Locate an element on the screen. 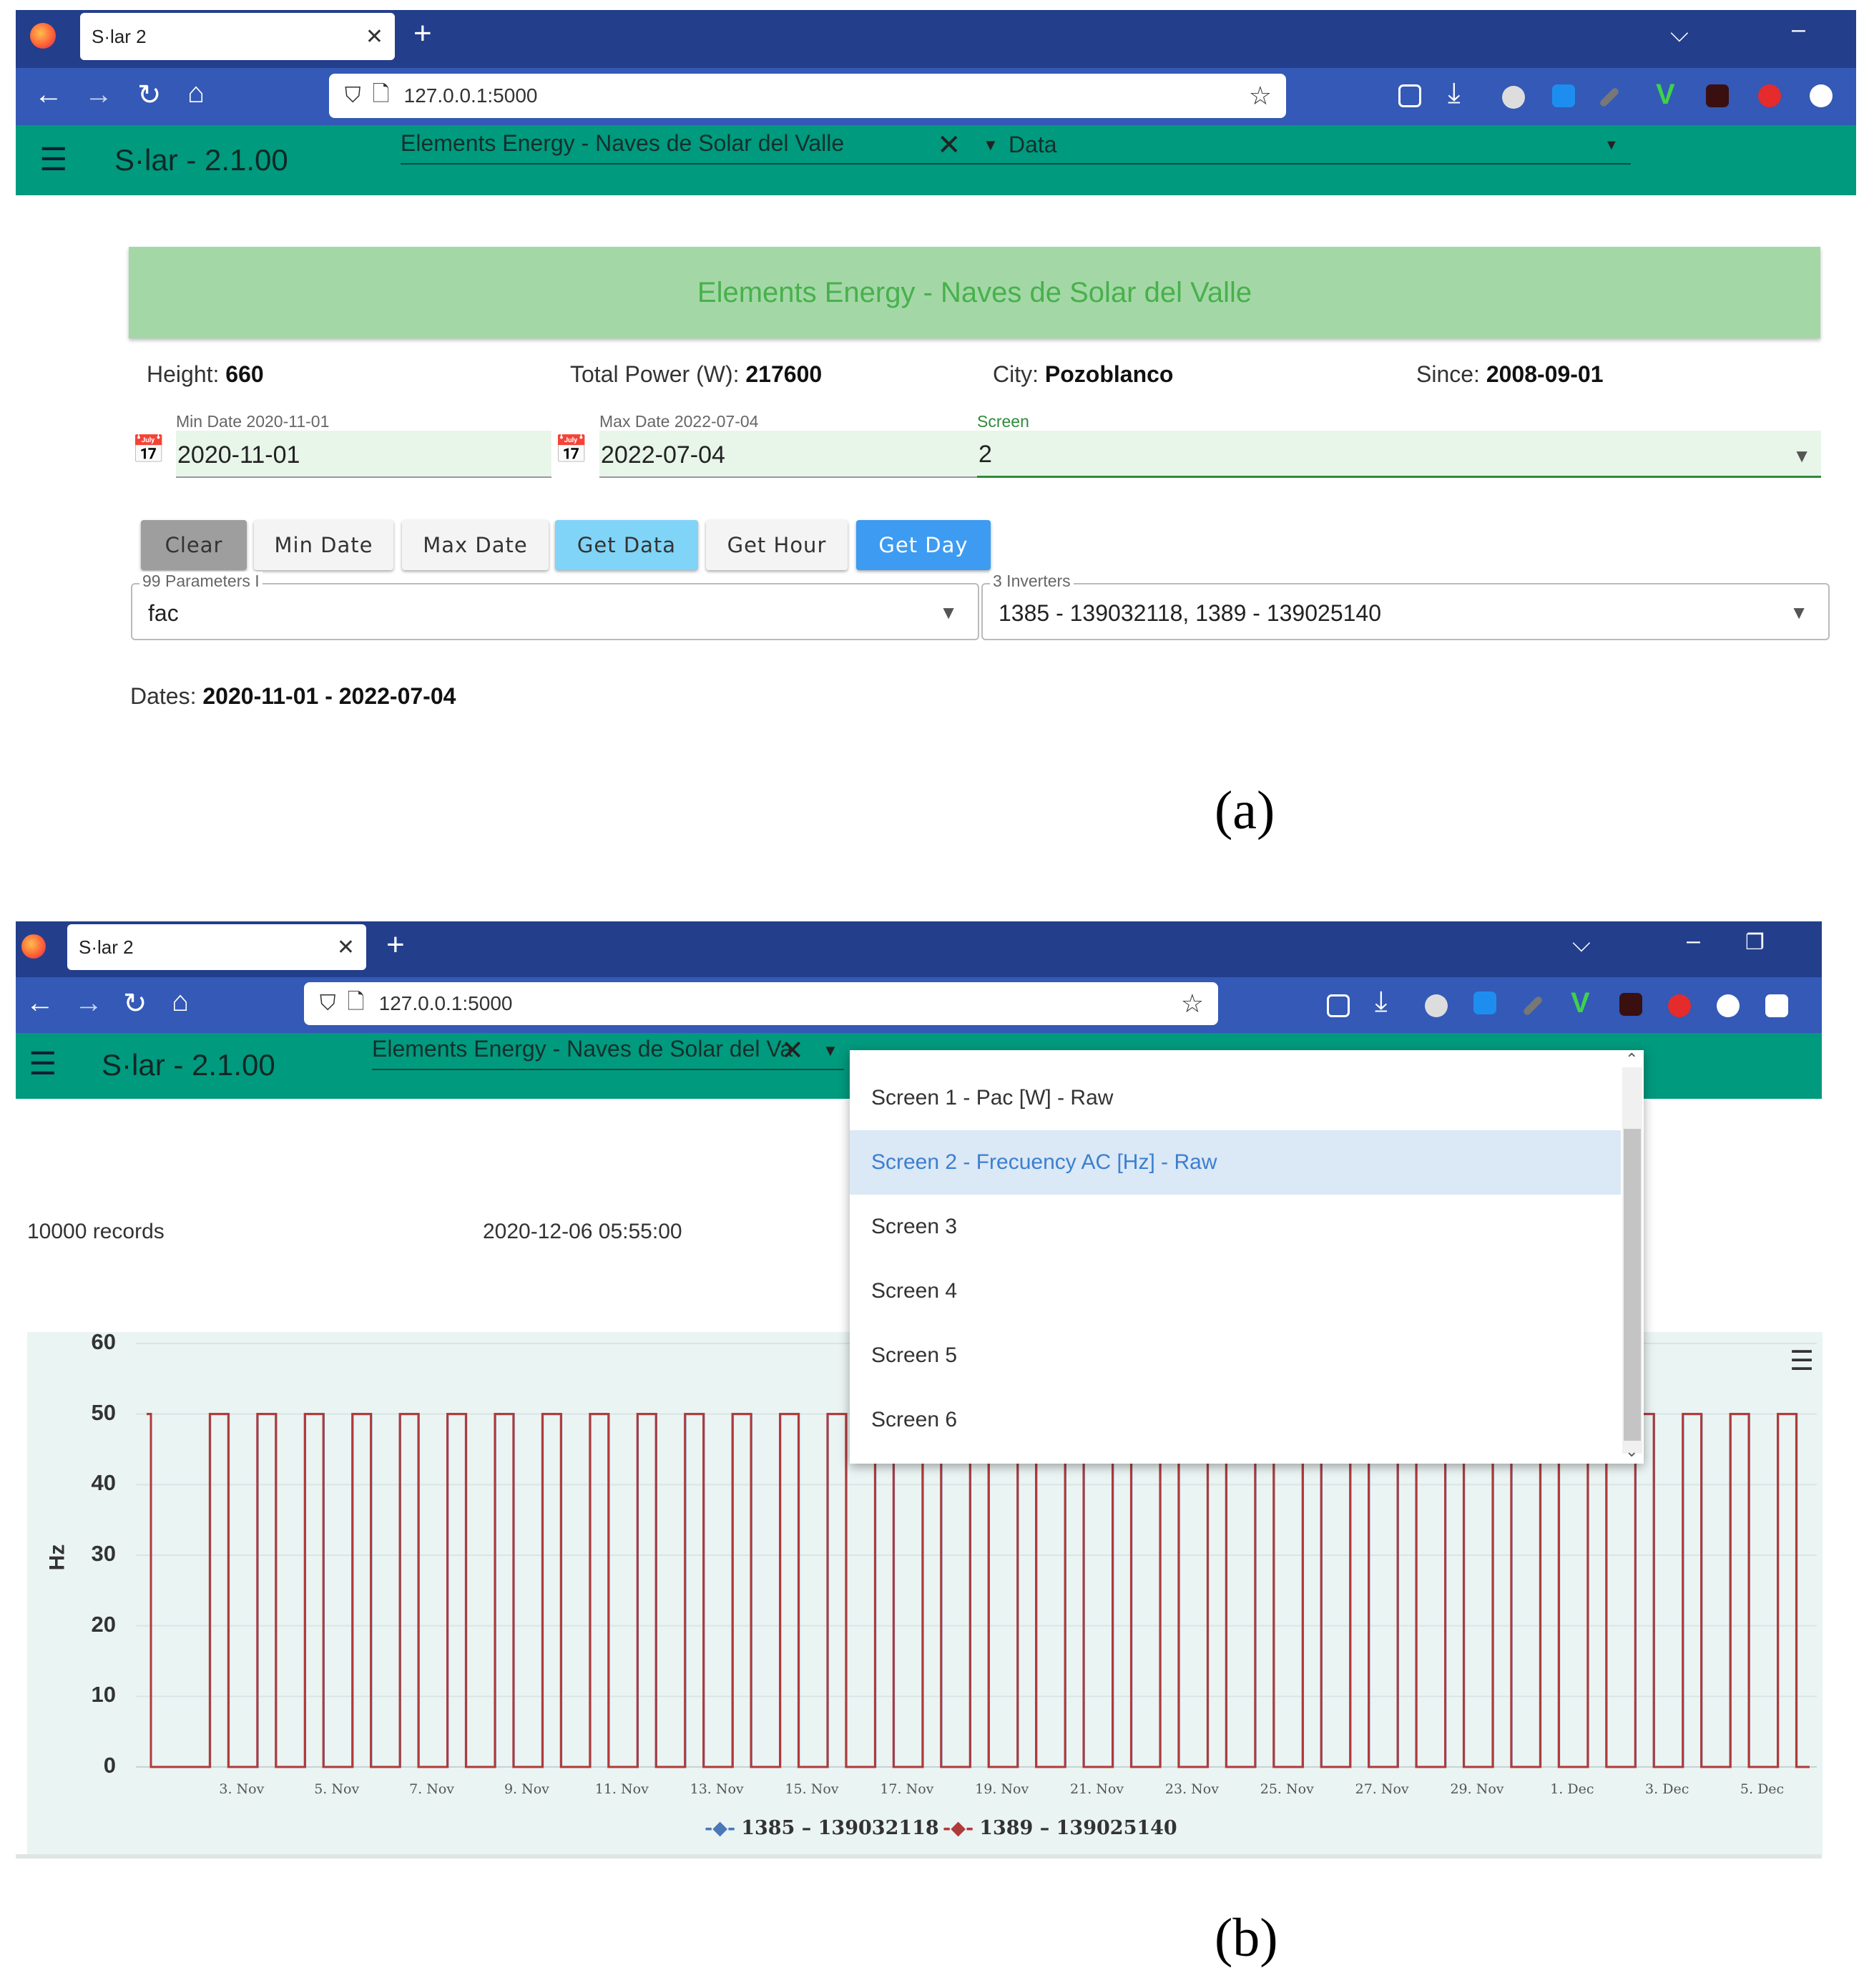 This screenshot has width=1864, height=1988. x-tick-label: 11. Nov is located at coordinates (621, 1789).